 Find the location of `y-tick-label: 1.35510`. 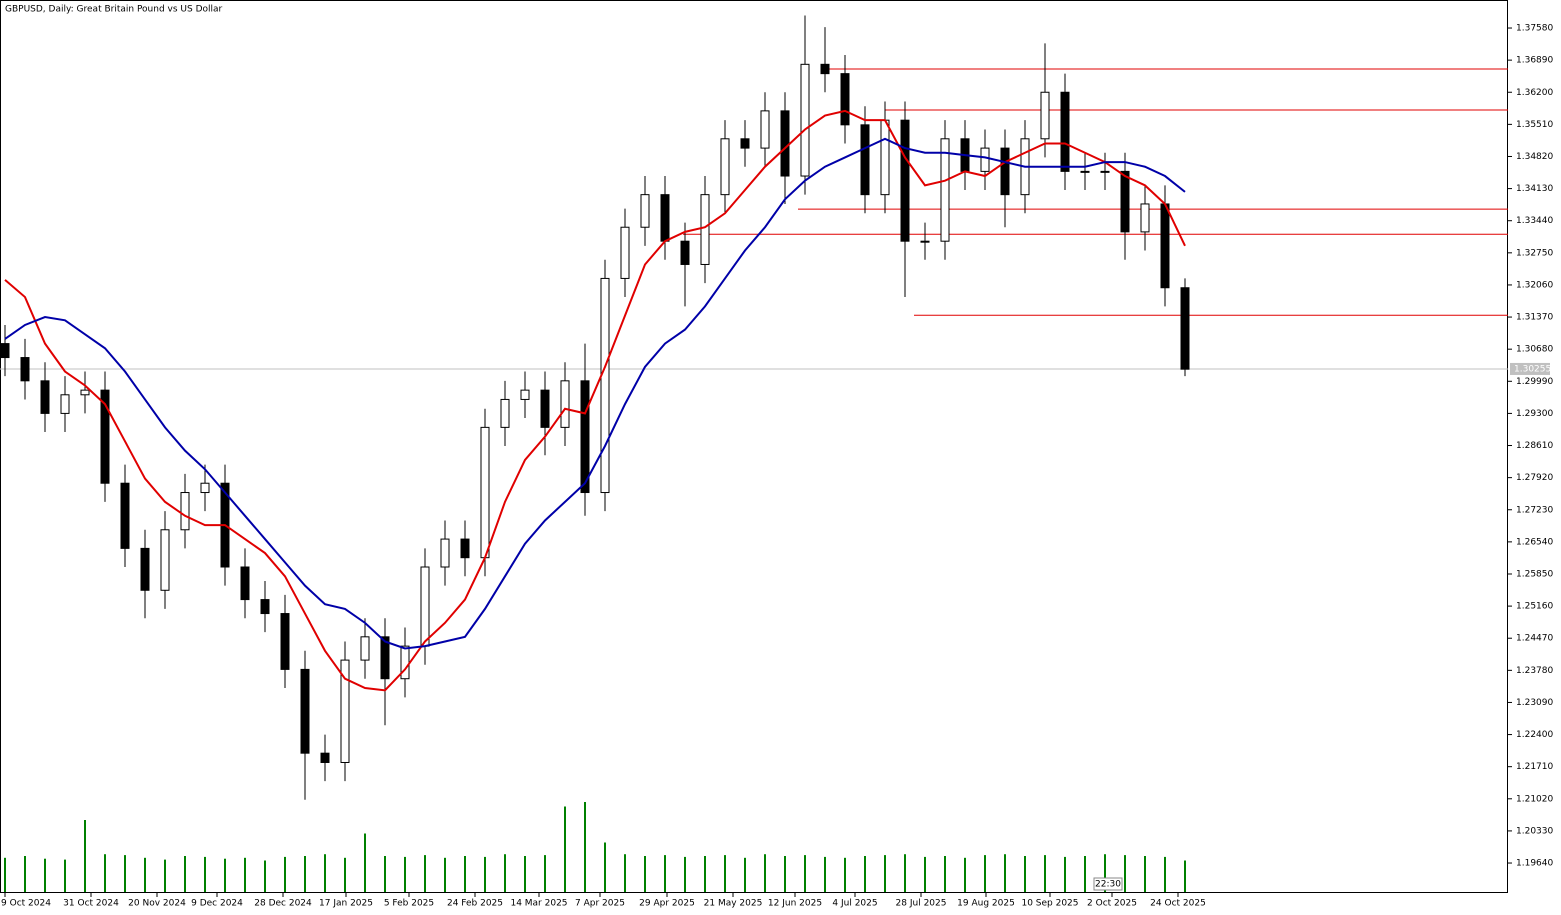

y-tick-label: 1.35510 is located at coordinates (1534, 125).